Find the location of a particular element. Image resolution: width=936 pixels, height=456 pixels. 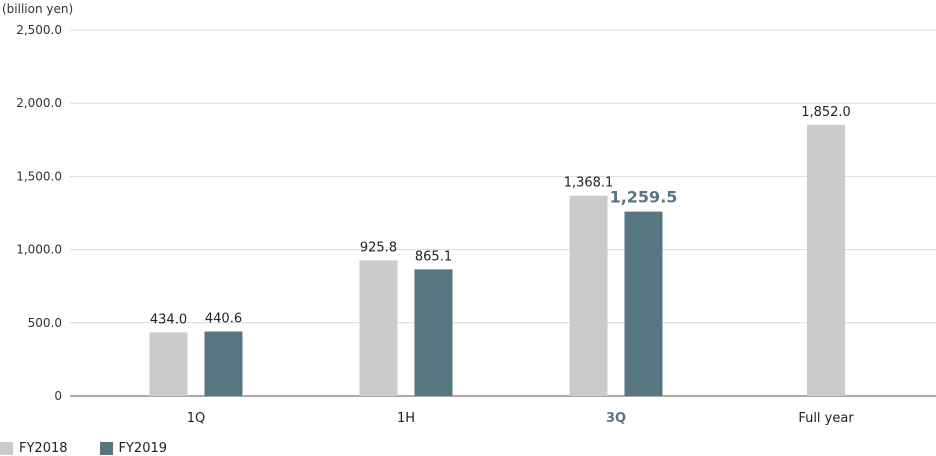

legend-label-fy2019: FY2019 is located at coordinates (143, 448).